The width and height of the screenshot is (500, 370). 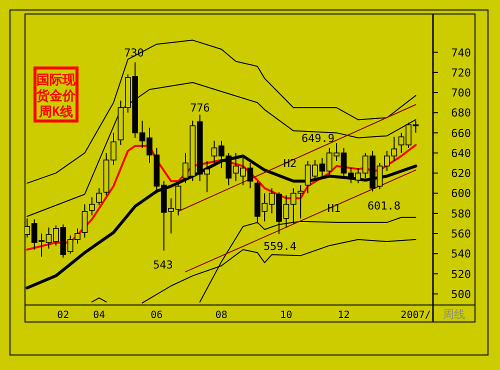 What do you see at coordinates (461, 93) in the screenshot?
I see `y-tick-label: 700` at bounding box center [461, 93].